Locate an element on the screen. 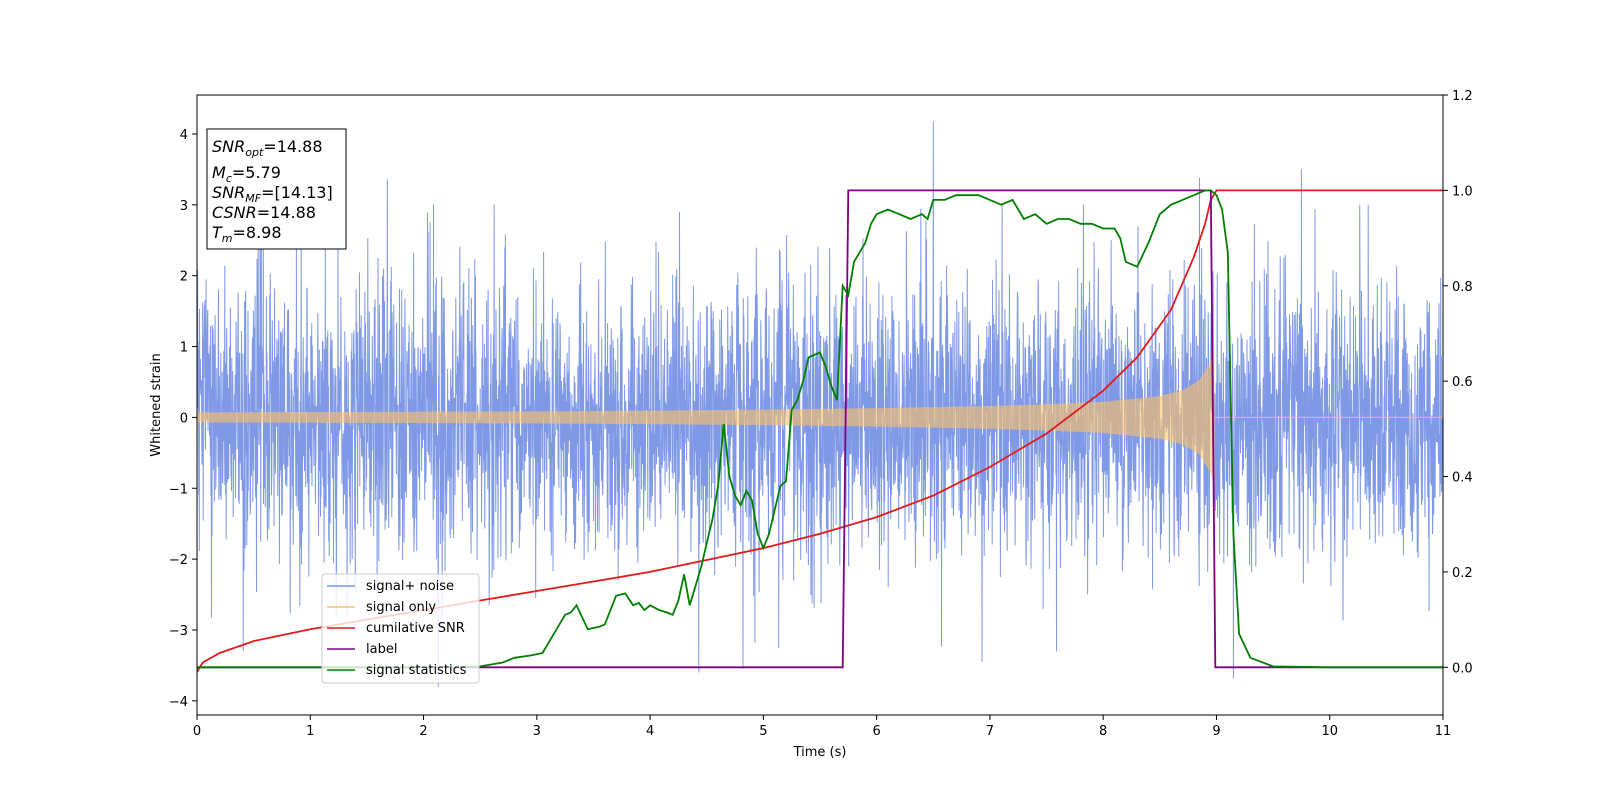  legend-item-signal-noise: signal+ noise is located at coordinates (390, 586).